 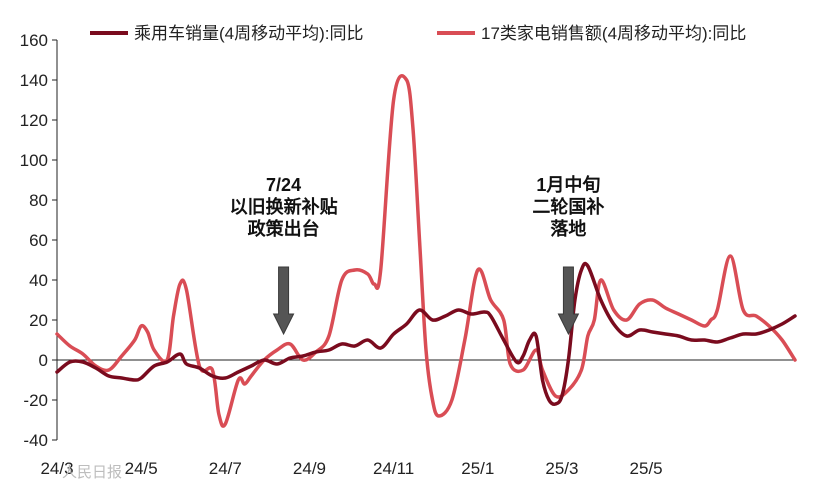 I want to click on y-tick-label: 20, so click(x=38, y=320).